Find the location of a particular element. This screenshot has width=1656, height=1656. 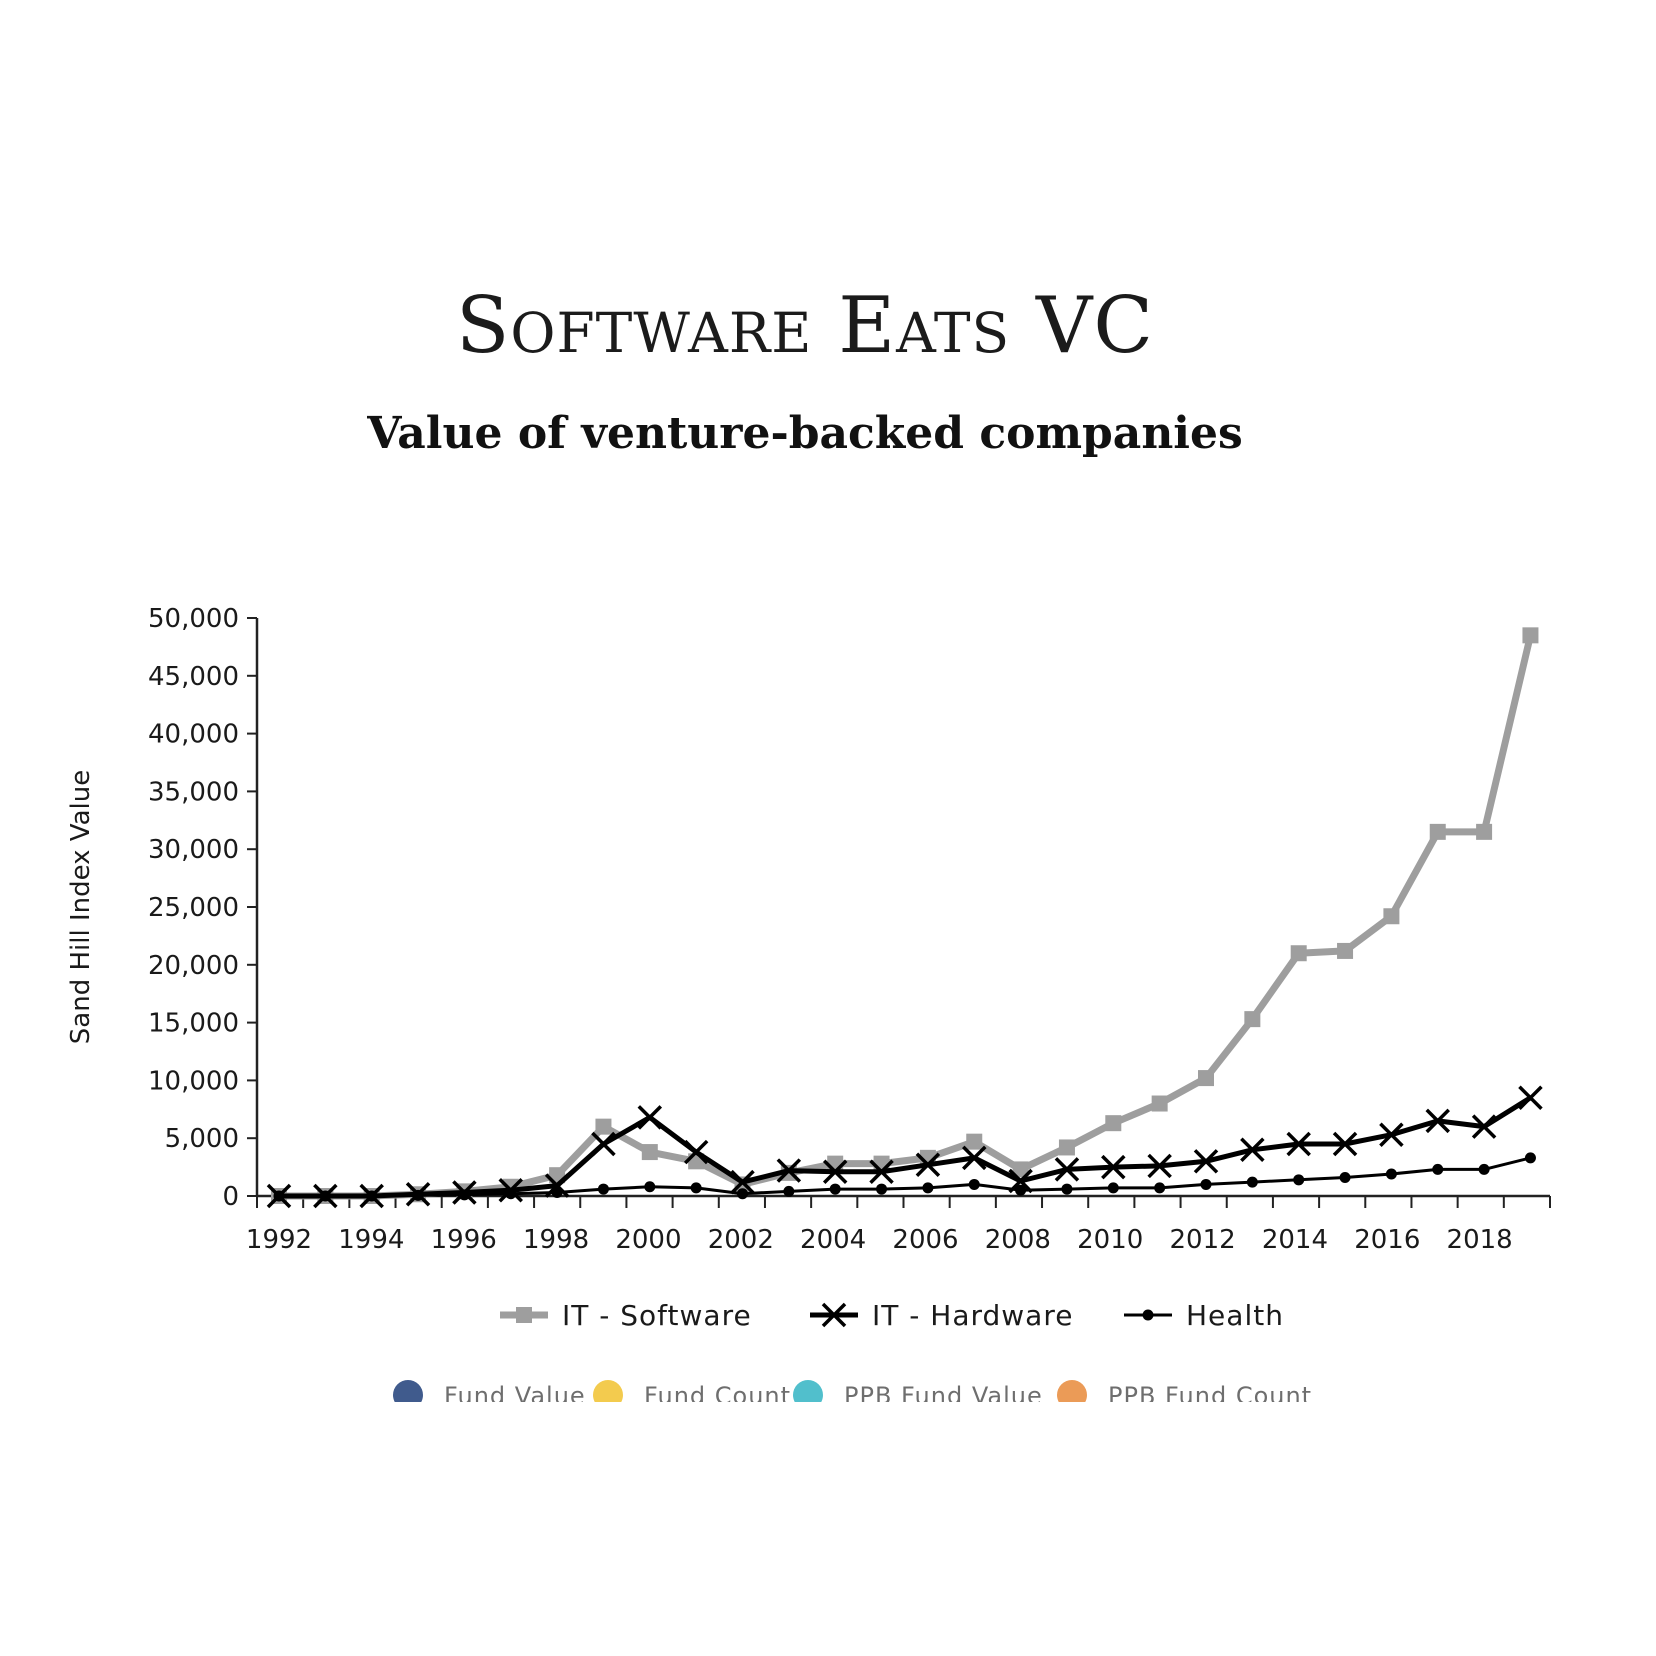

x-tick-label: 2014 is located at coordinates (1295, 1240).